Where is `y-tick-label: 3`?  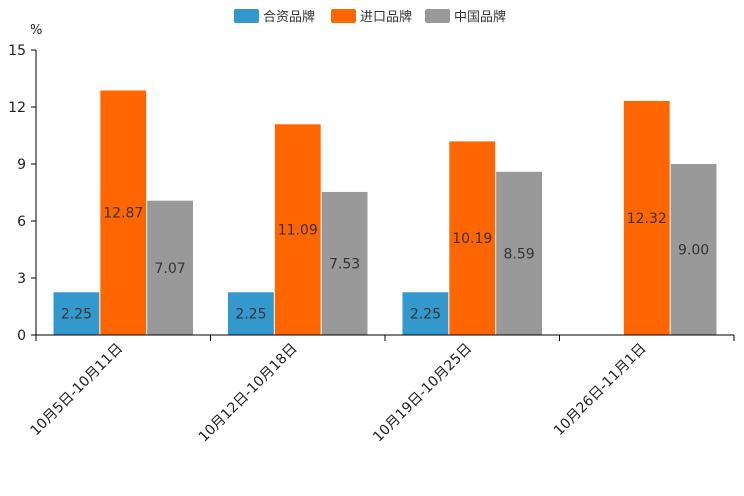 y-tick-label: 3 is located at coordinates (21, 279).